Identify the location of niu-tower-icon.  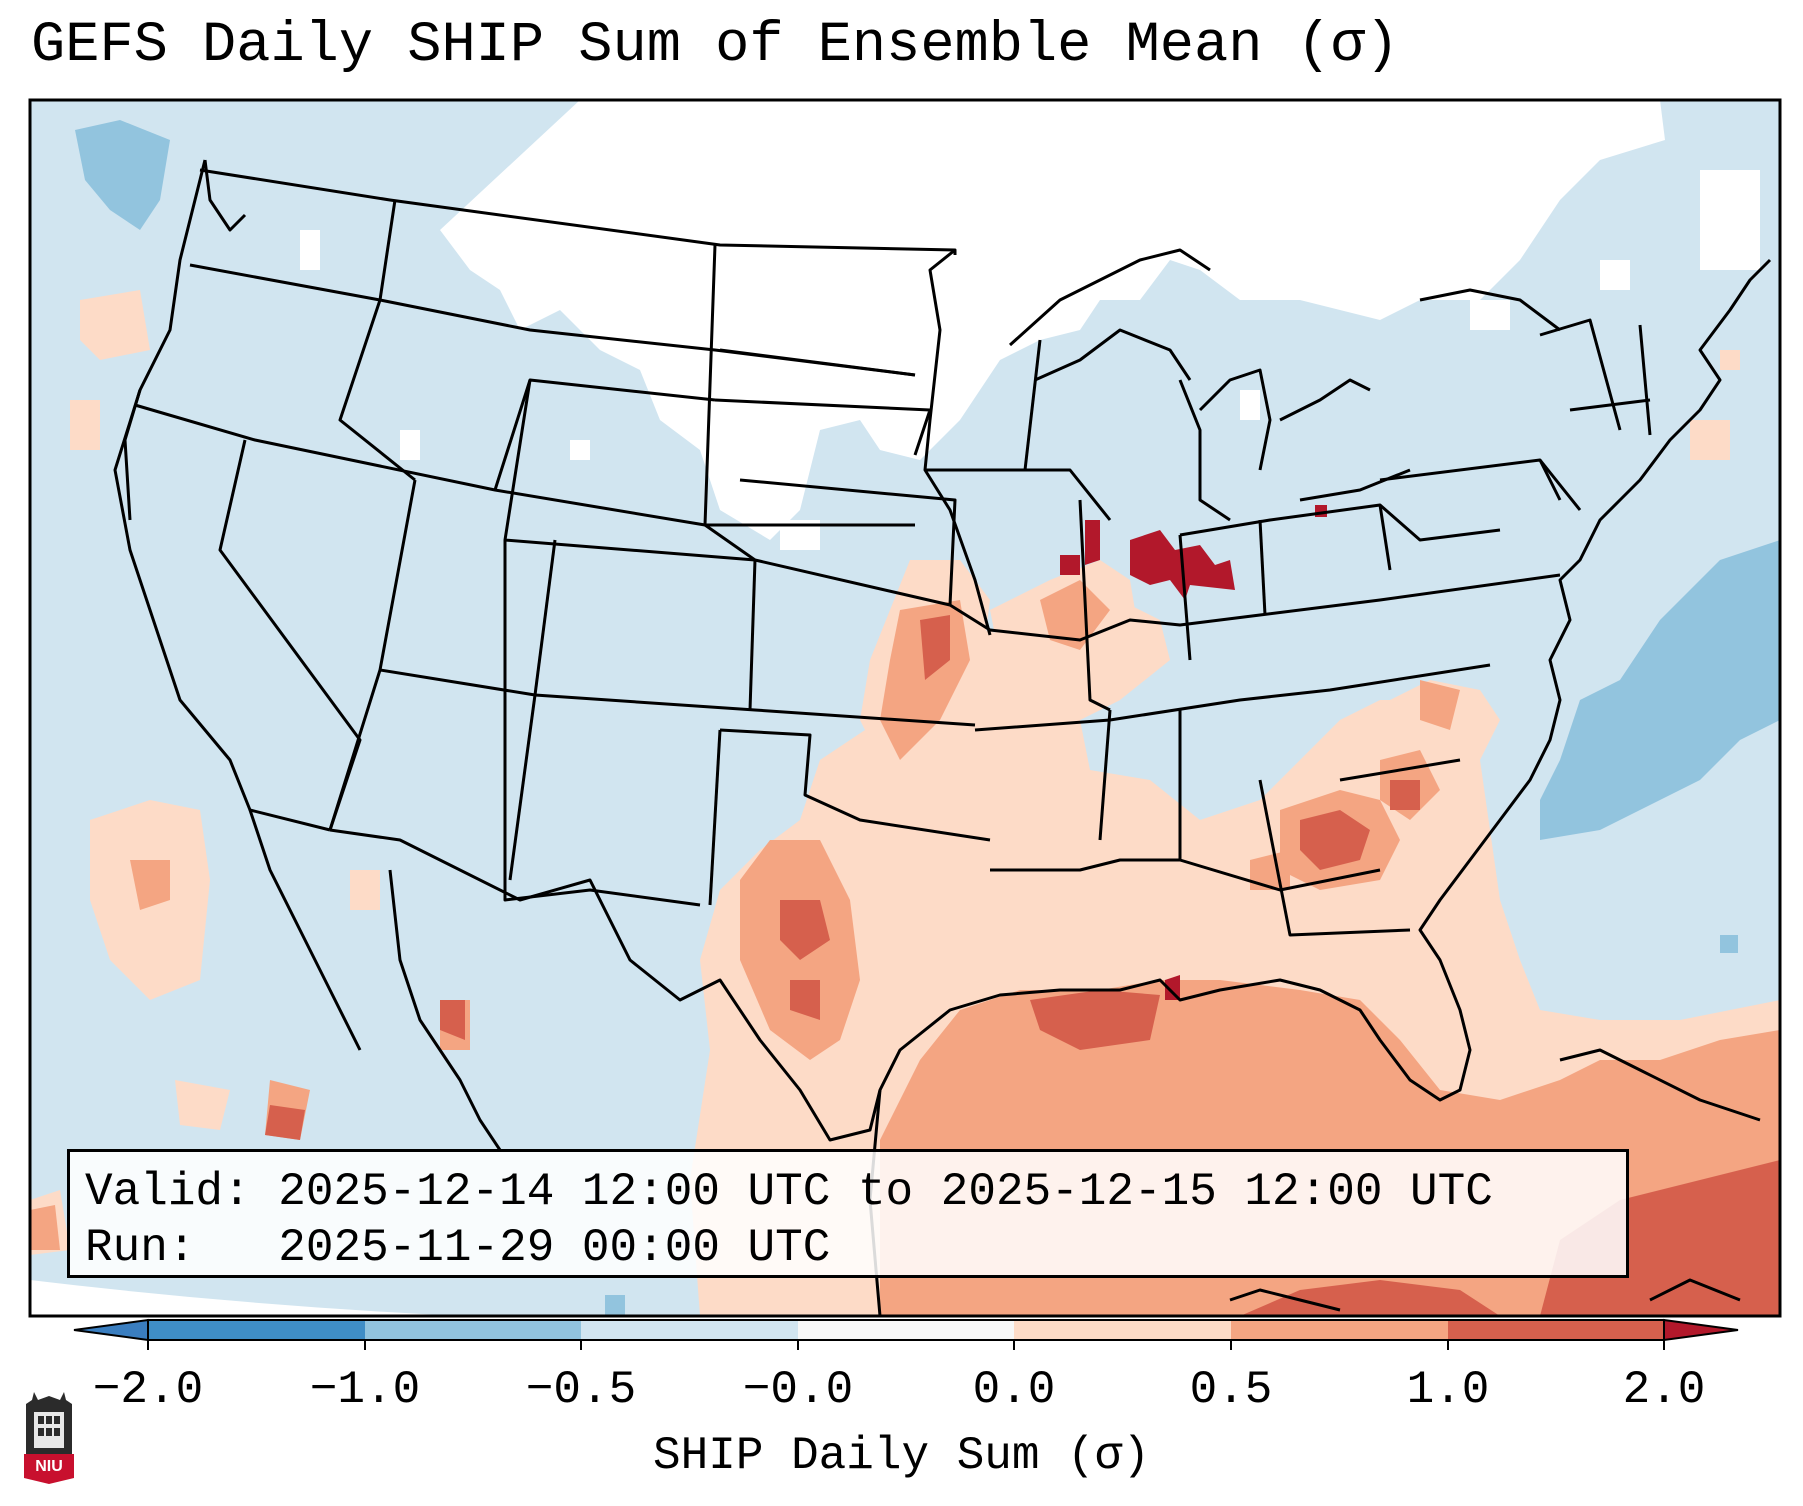
(49, 1438).